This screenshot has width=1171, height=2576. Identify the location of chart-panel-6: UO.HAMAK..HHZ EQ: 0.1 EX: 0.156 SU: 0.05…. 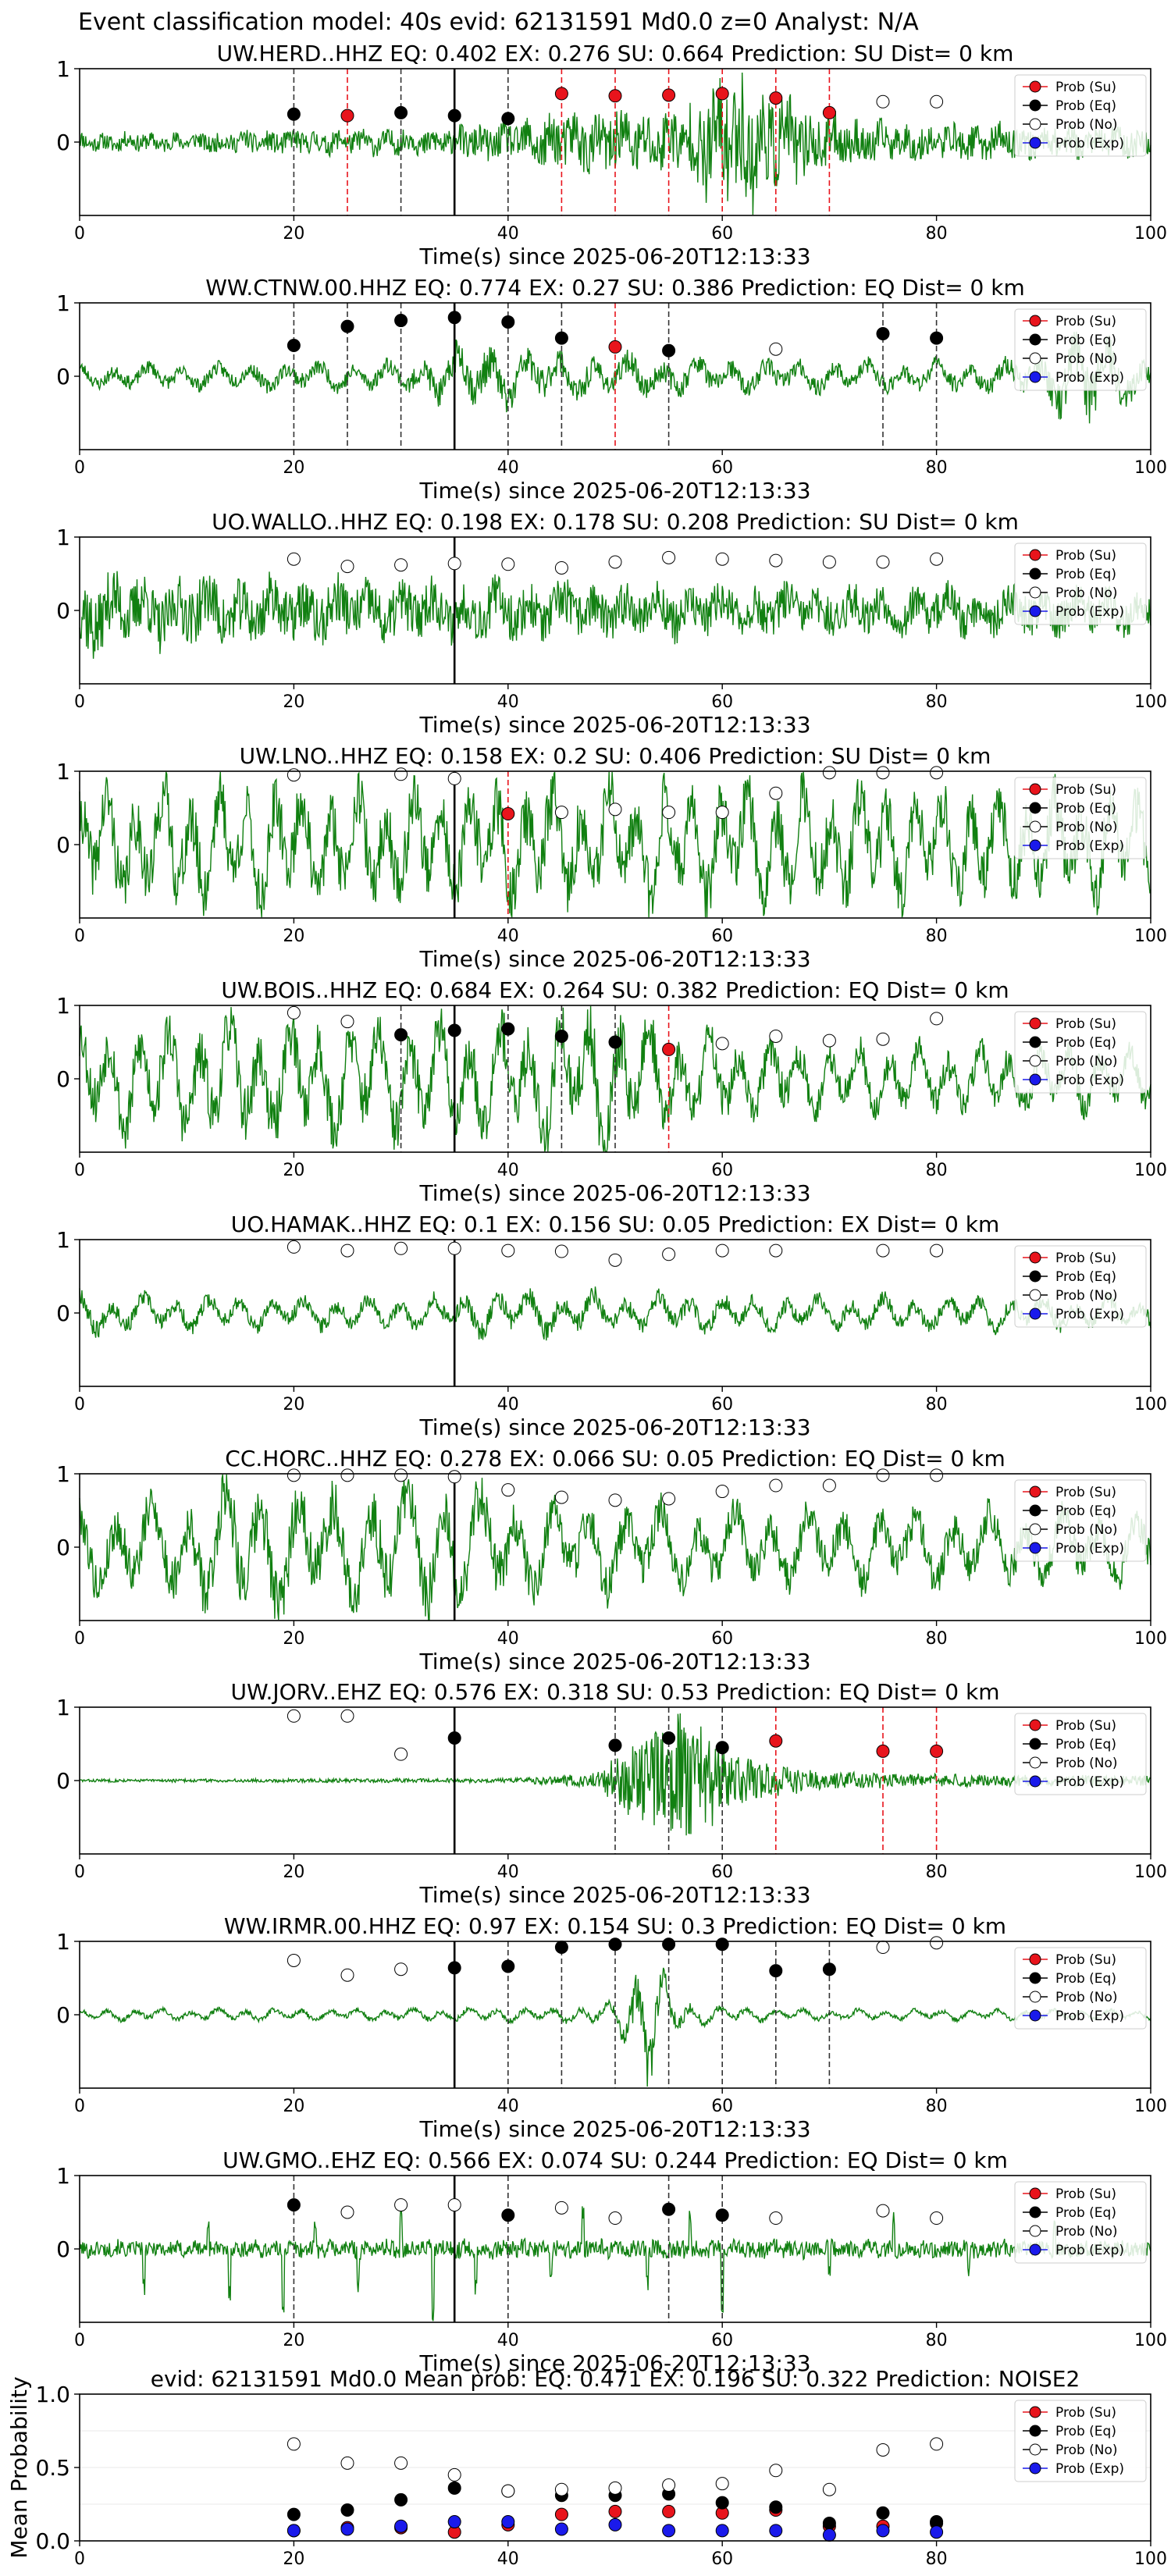
(611, 1326).